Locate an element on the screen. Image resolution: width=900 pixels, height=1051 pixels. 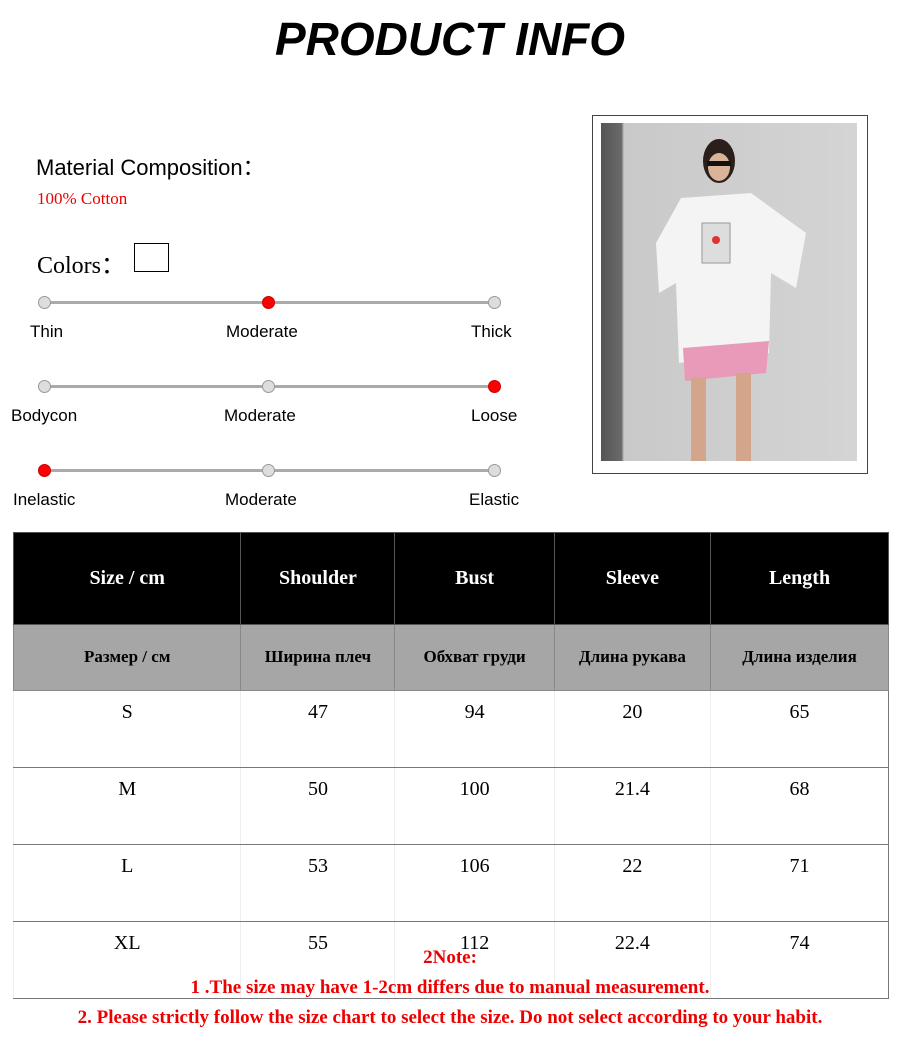
table-cell: L is located at coordinates (126, 883).